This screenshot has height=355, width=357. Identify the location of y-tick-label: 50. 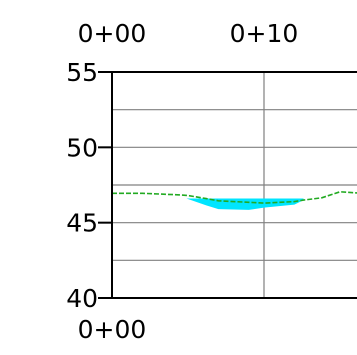
(82, 147).